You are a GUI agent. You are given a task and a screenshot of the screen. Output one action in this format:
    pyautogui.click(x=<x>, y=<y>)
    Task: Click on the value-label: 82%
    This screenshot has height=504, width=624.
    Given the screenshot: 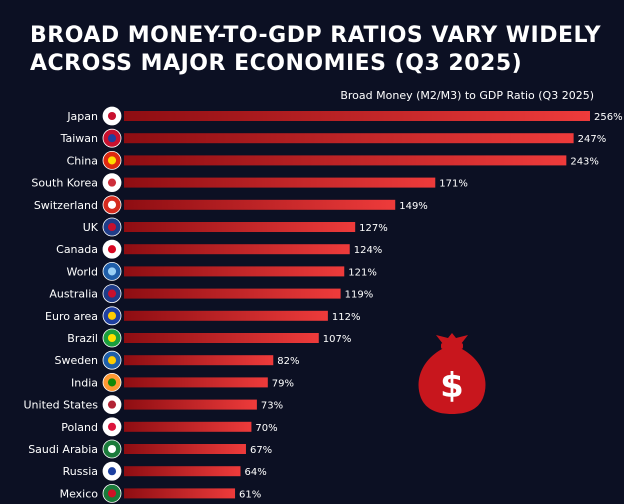 What is the action you would take?
    pyautogui.click(x=288, y=361)
    